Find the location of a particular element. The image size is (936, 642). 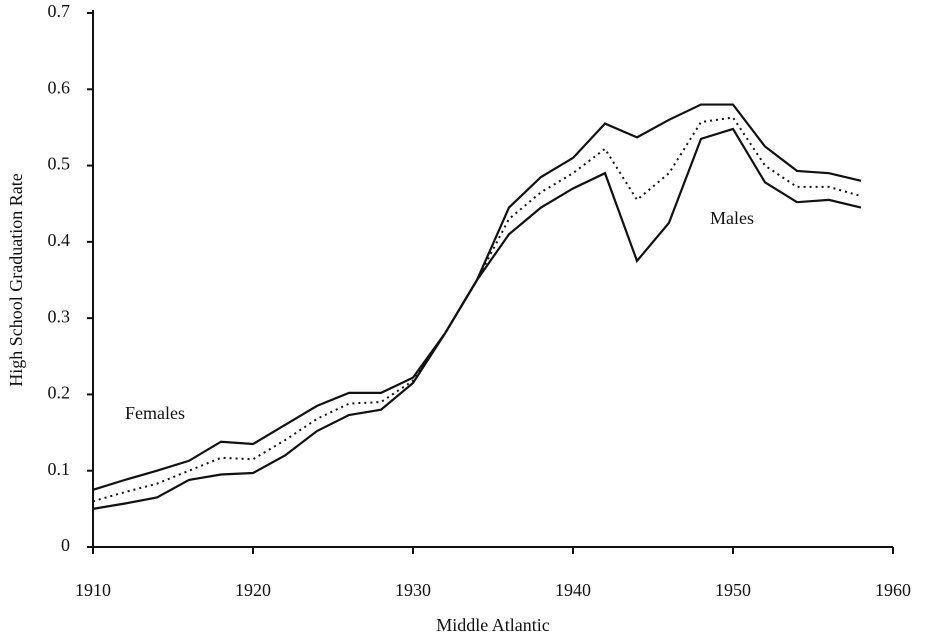

y-tick-label: 0.7 is located at coordinates (59, 11).